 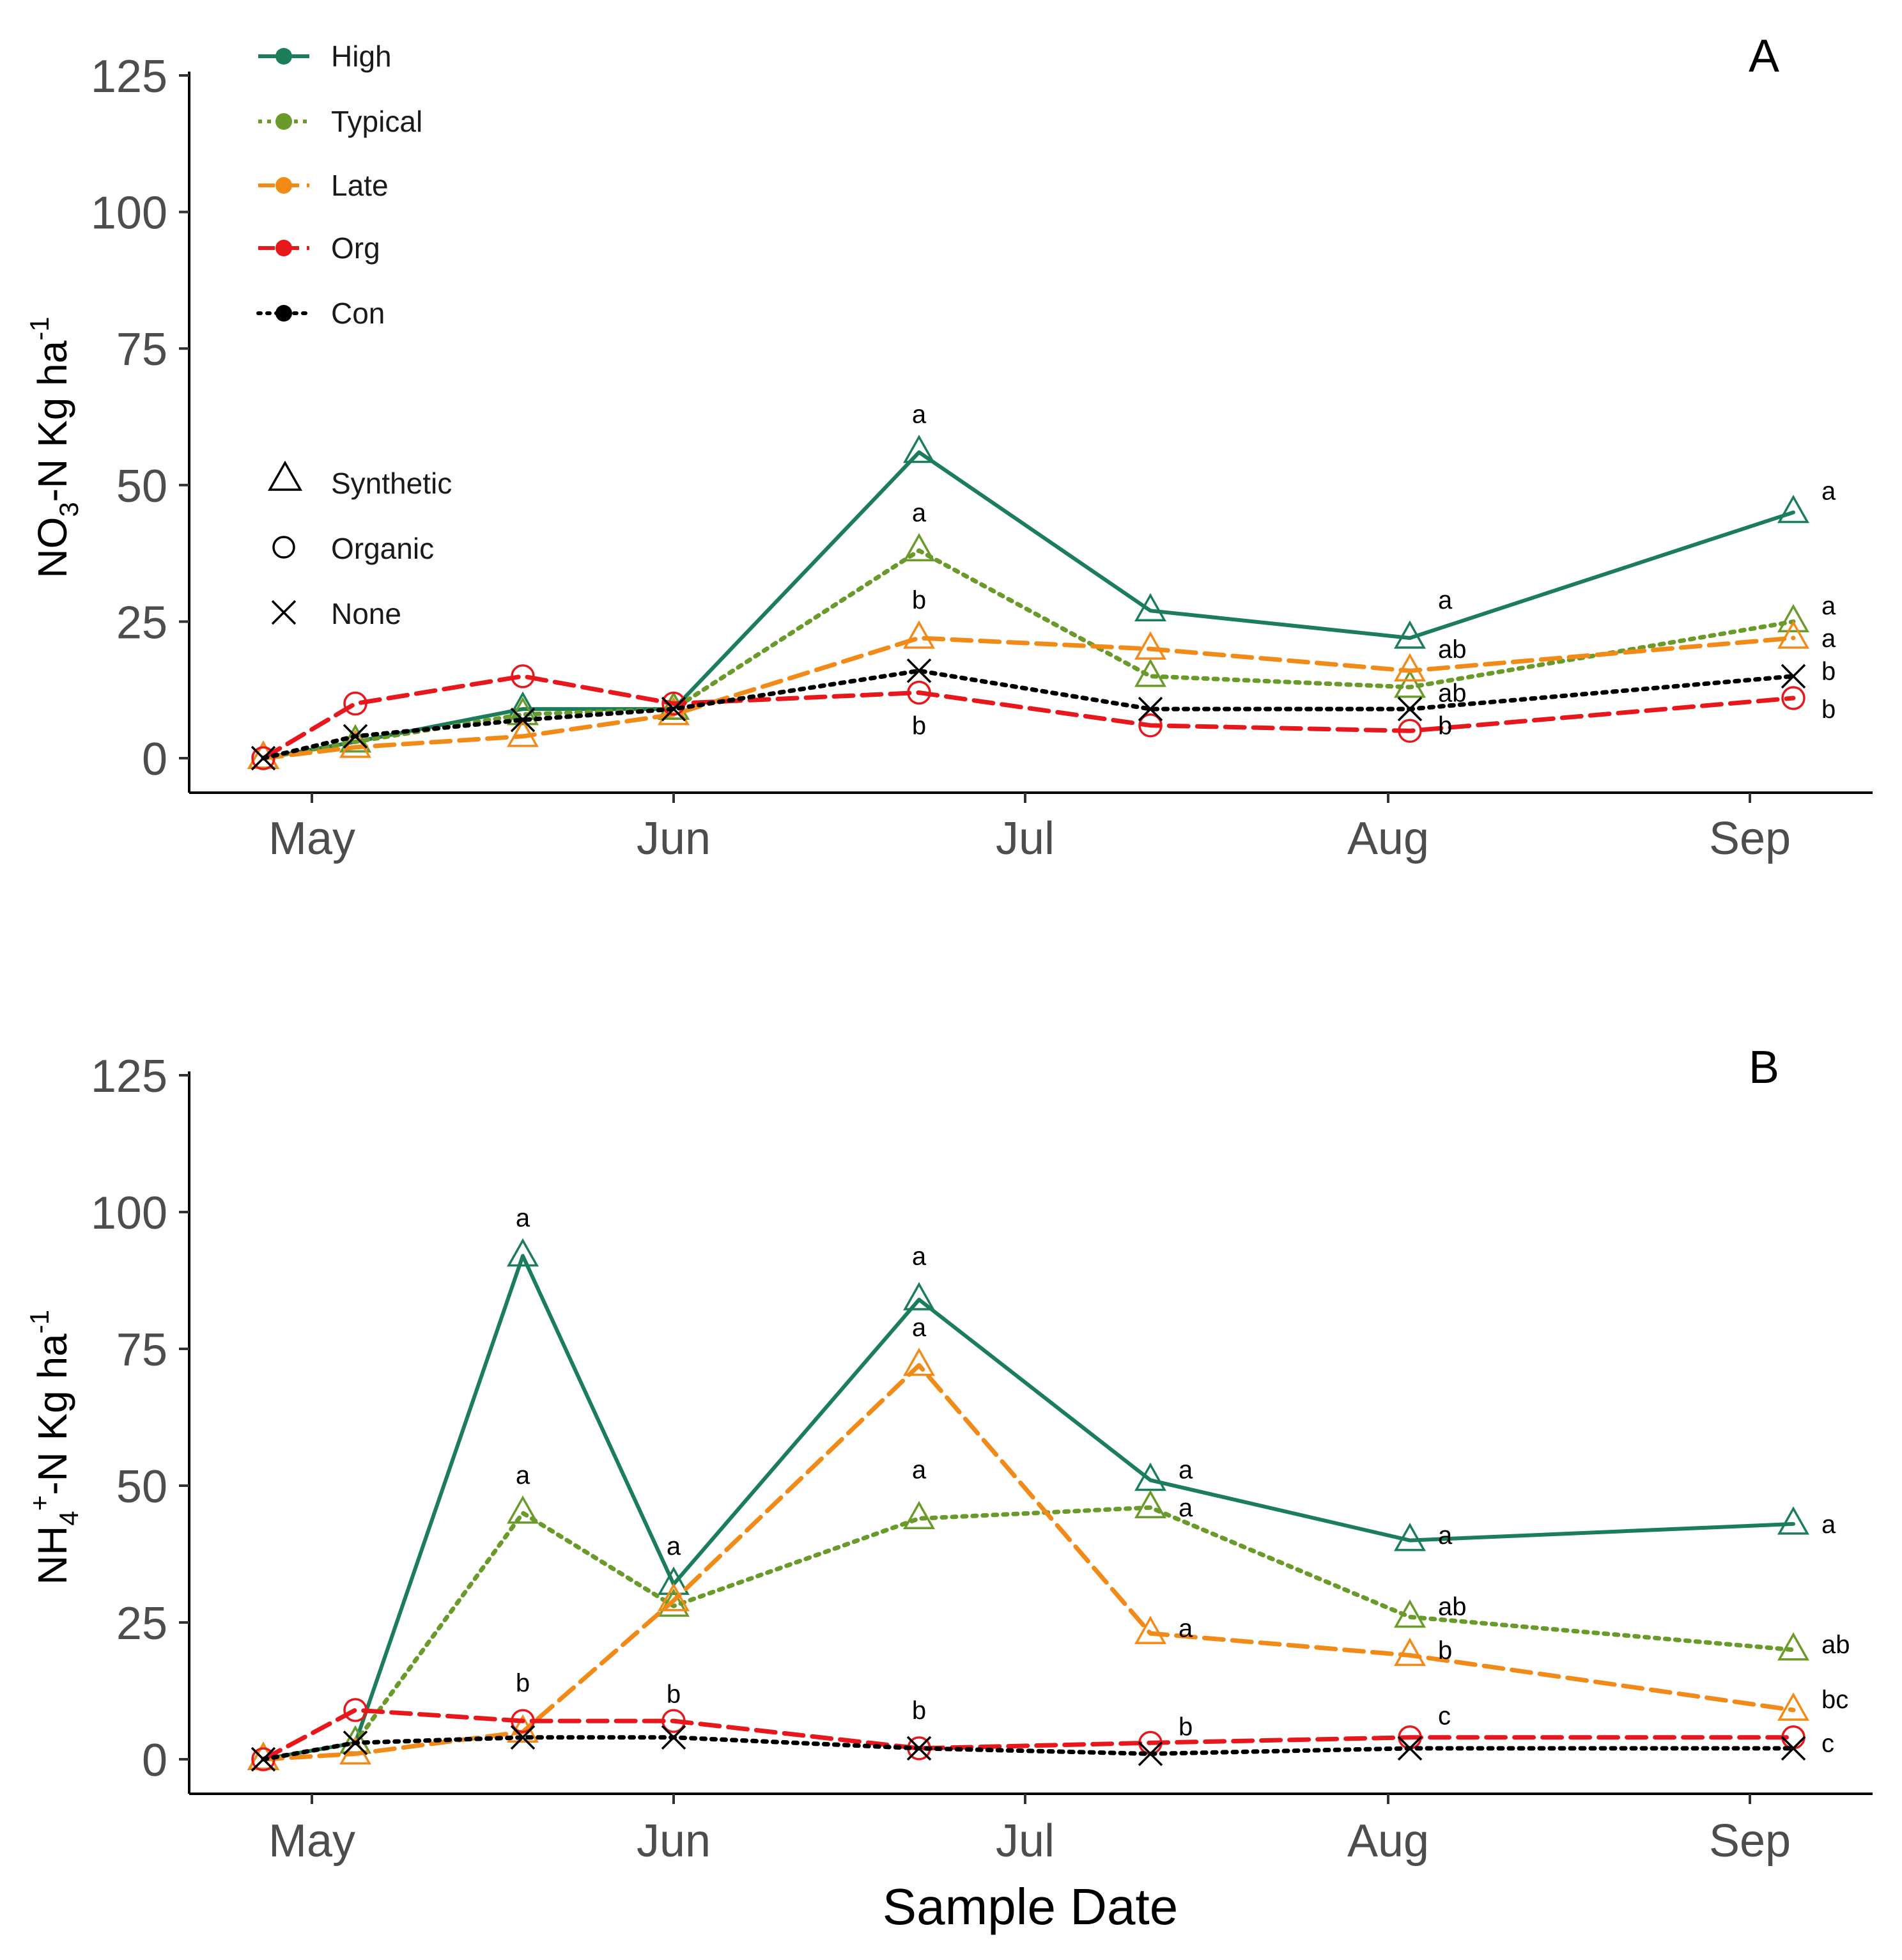 What do you see at coordinates (382, 548) in the screenshot?
I see `legend-label-organic: Organic` at bounding box center [382, 548].